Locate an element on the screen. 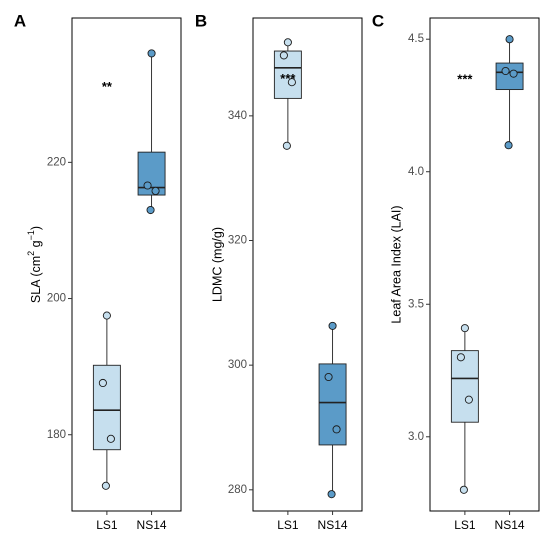  y-tick-label: 300 is located at coordinates (237, 365).